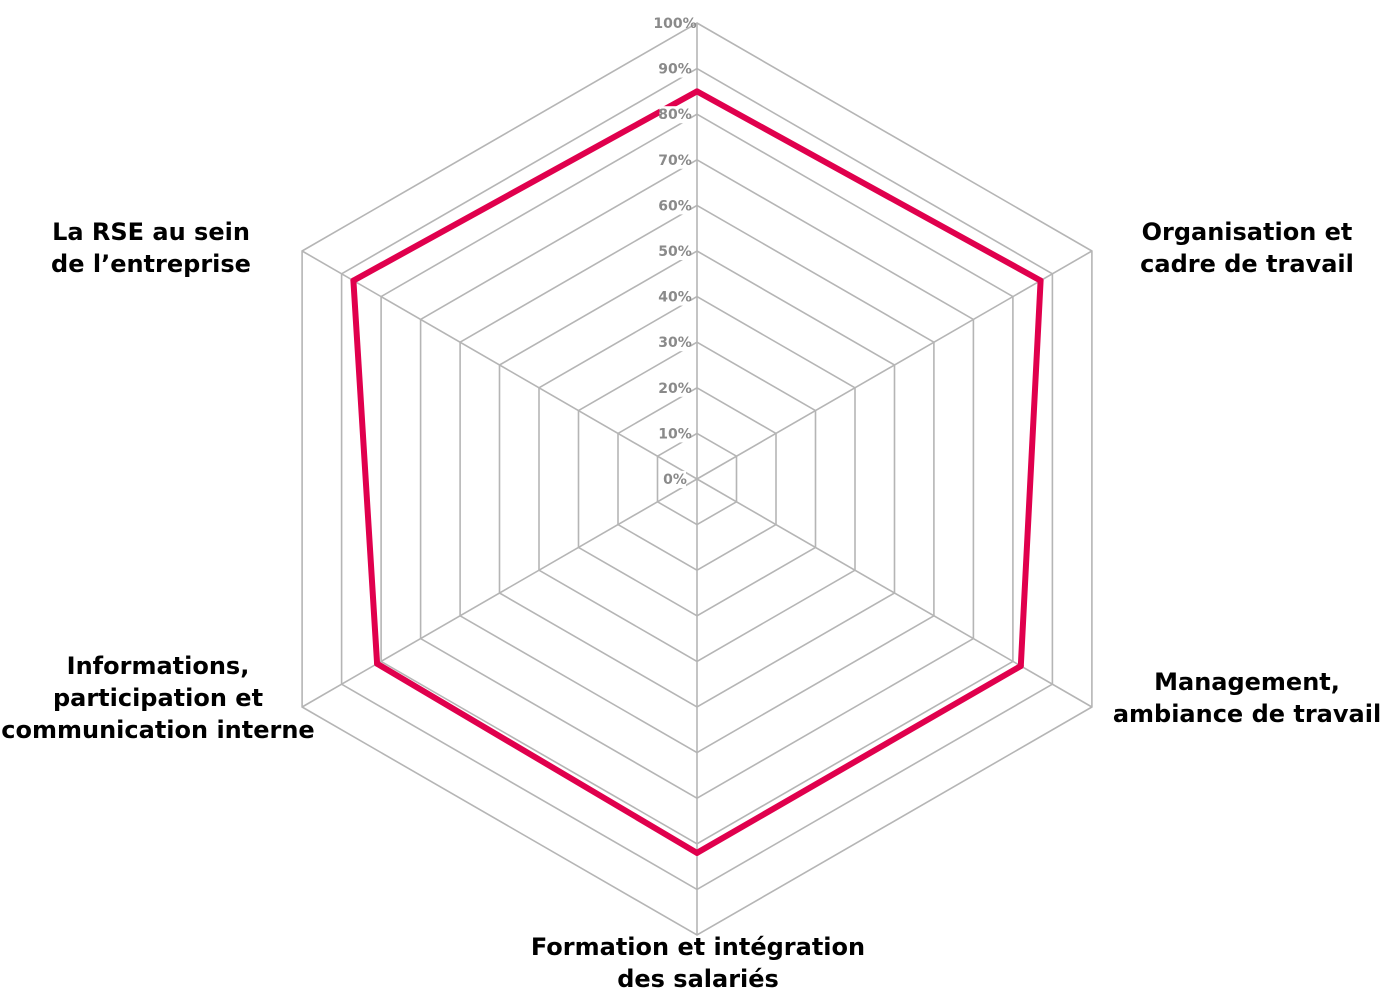  I want to click on category-label-line: Organisation et, so click(1247, 232).